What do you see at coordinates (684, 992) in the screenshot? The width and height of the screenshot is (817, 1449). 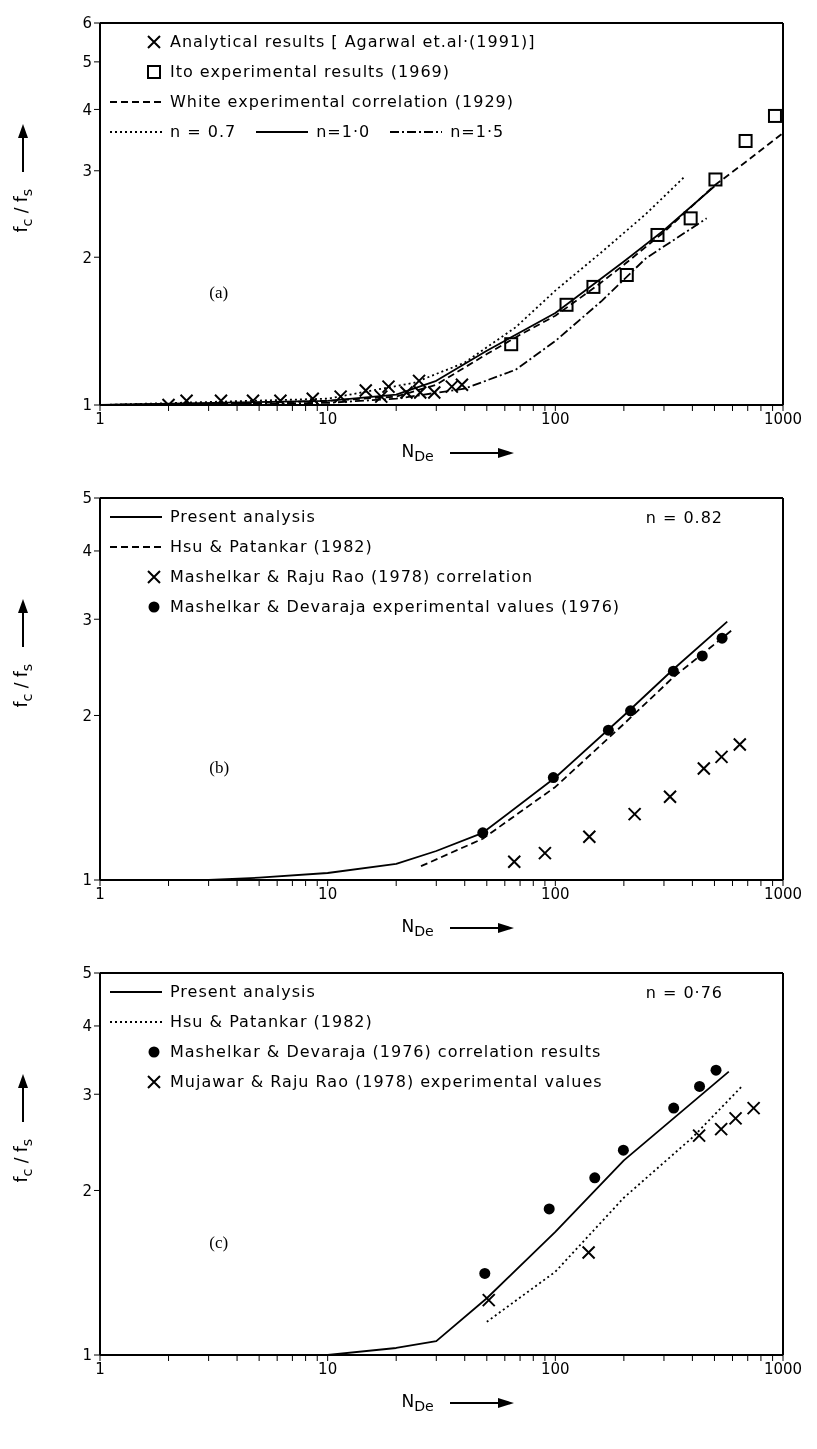 I see `annotation: n = 0·76` at bounding box center [684, 992].